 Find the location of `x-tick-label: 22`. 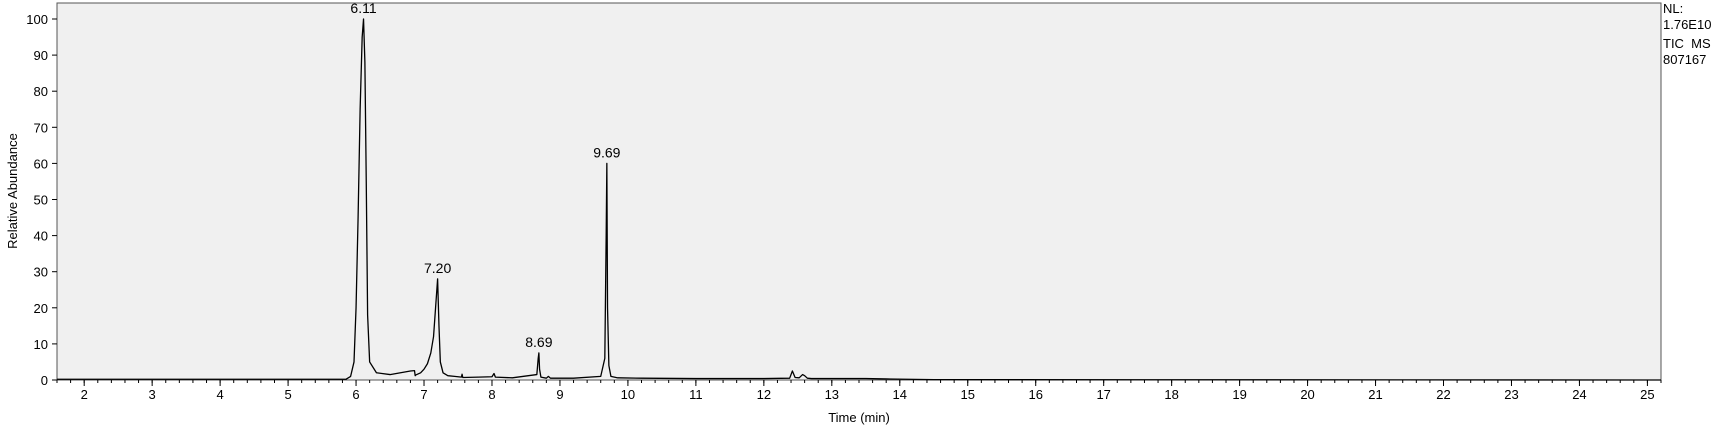

x-tick-label: 22 is located at coordinates (1443, 394).